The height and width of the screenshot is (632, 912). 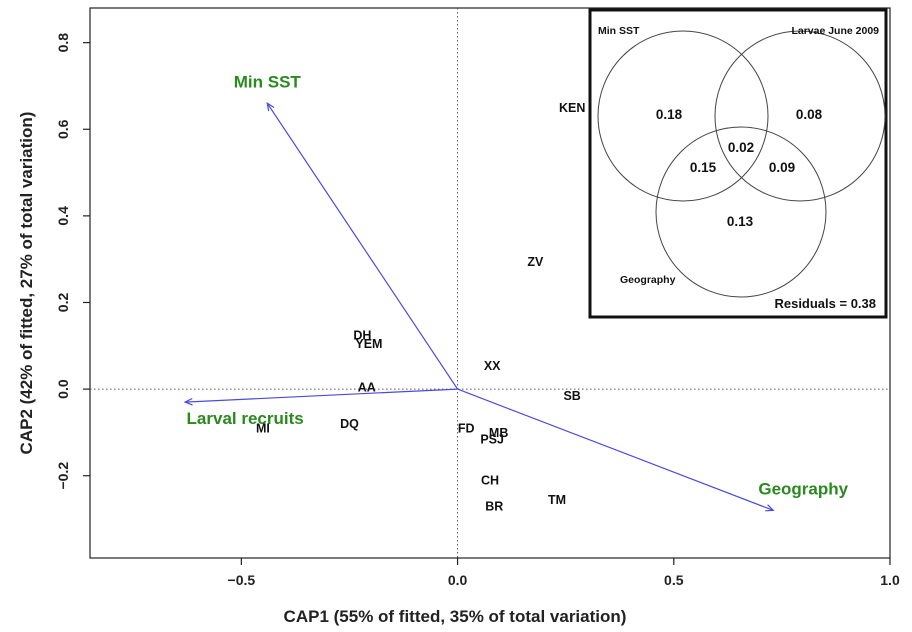 I want to click on venn-value-min-sst-only: 0.18, so click(x=669, y=114).